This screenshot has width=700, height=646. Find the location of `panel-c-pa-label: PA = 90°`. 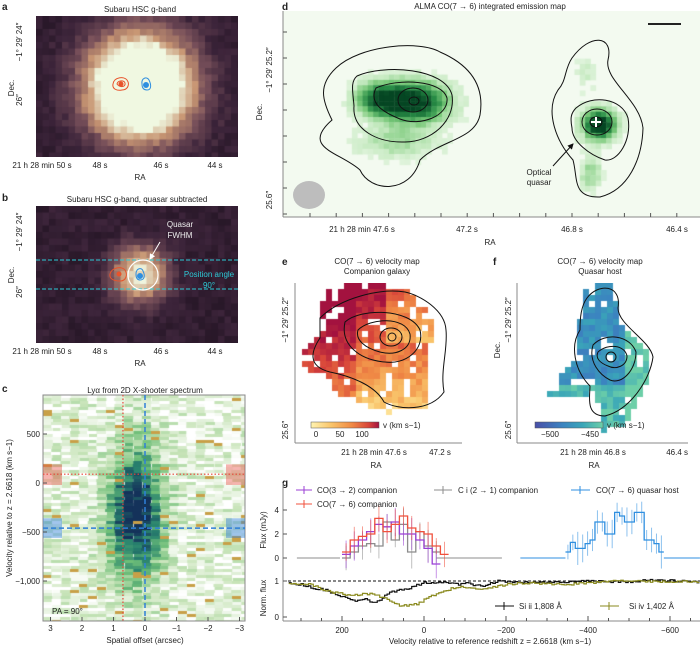

panel-c-pa-label: PA = 90° is located at coordinates (67, 611).